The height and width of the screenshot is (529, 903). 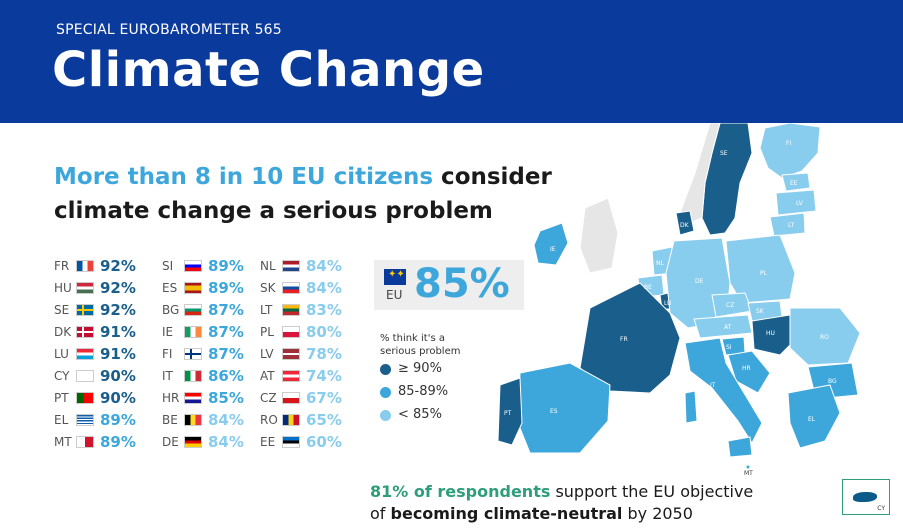 I want to click on pt-flag-icon, so click(x=85, y=398).